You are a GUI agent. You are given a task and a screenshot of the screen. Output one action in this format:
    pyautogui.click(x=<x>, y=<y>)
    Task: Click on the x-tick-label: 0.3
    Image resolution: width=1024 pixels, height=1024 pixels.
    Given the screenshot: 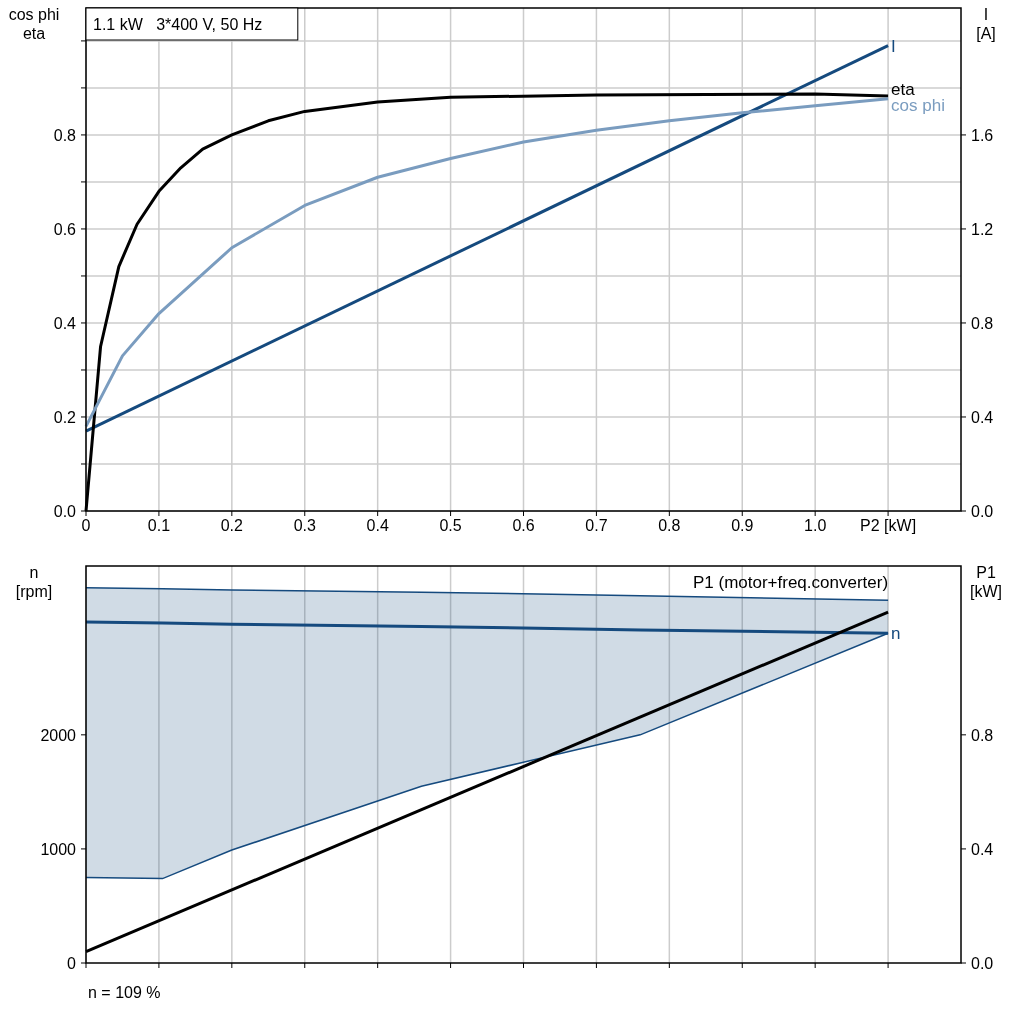 What is the action you would take?
    pyautogui.click(x=304, y=525)
    